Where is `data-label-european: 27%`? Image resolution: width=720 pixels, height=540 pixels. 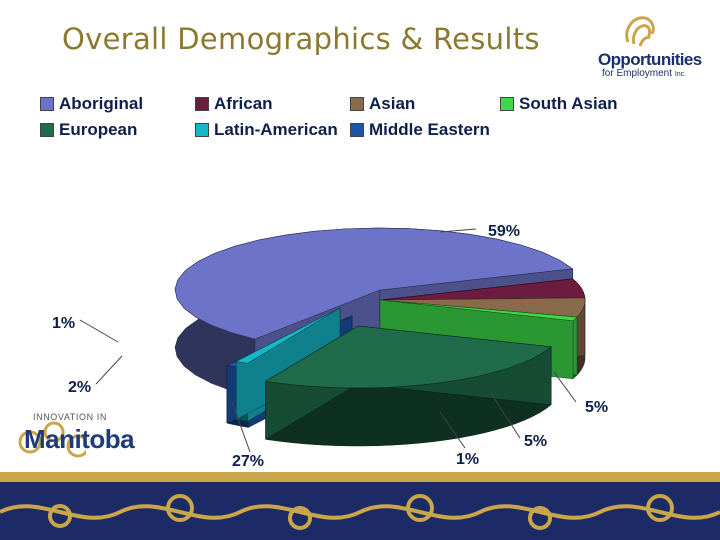
data-label-european: 27% is located at coordinates (248, 461).